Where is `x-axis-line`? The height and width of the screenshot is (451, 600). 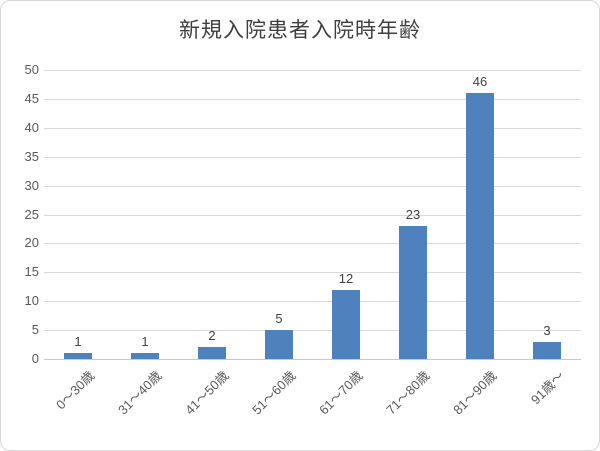 x-axis-line is located at coordinates (312, 359).